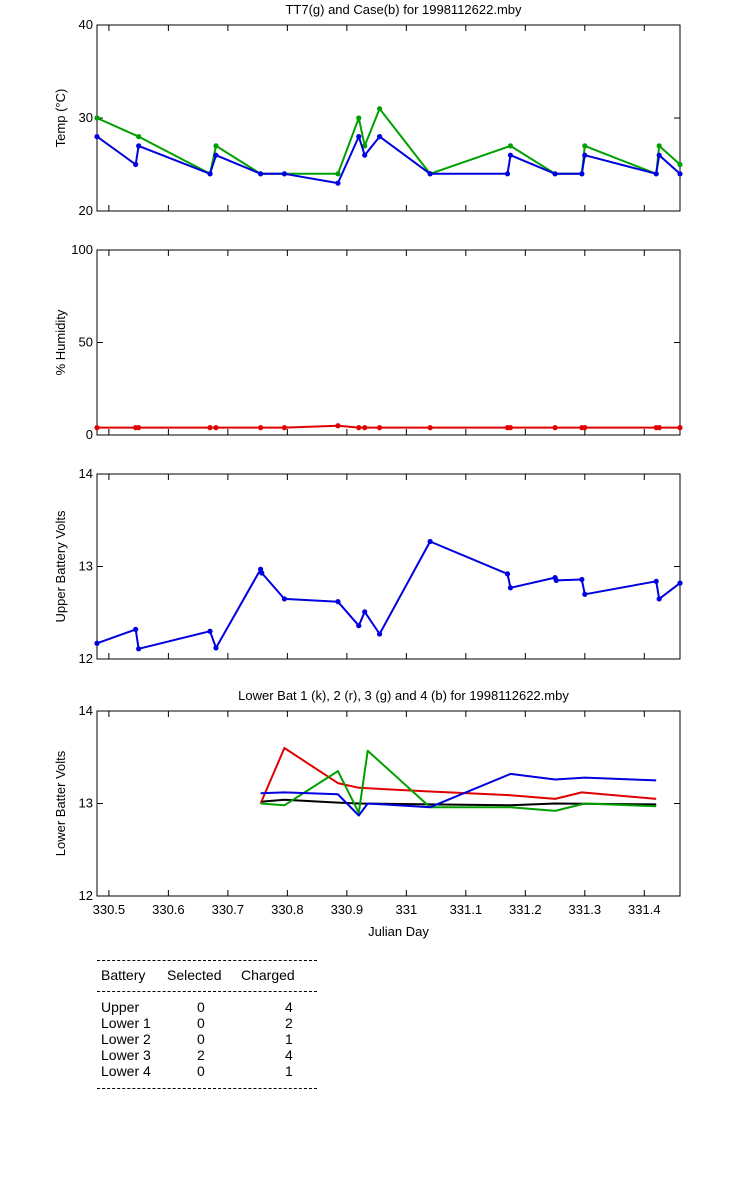 Image resolution: width=750 pixels, height=1200 pixels. Describe the element at coordinates (109, 909) in the screenshot. I see `x-tick-label: 330.5` at that location.